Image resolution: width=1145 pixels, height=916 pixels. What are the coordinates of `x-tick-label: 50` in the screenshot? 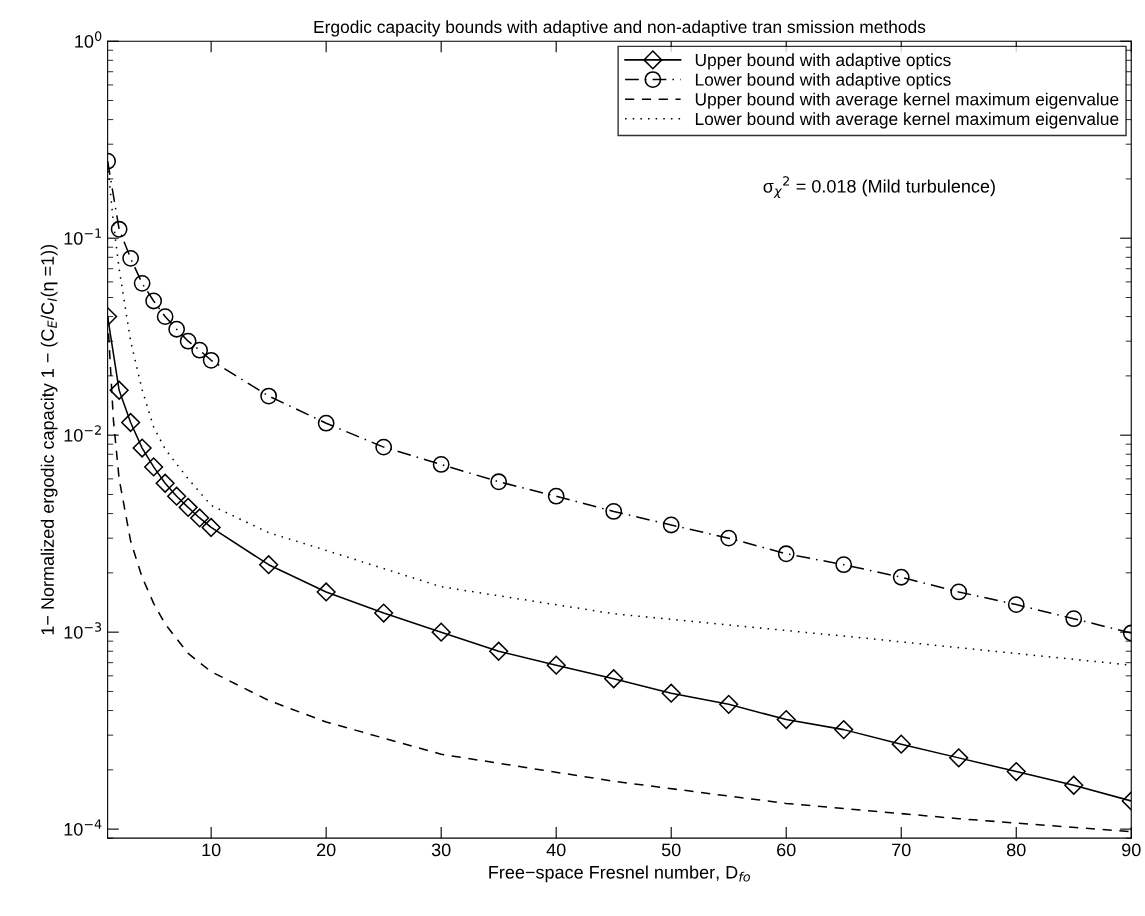 It's located at (671, 850).